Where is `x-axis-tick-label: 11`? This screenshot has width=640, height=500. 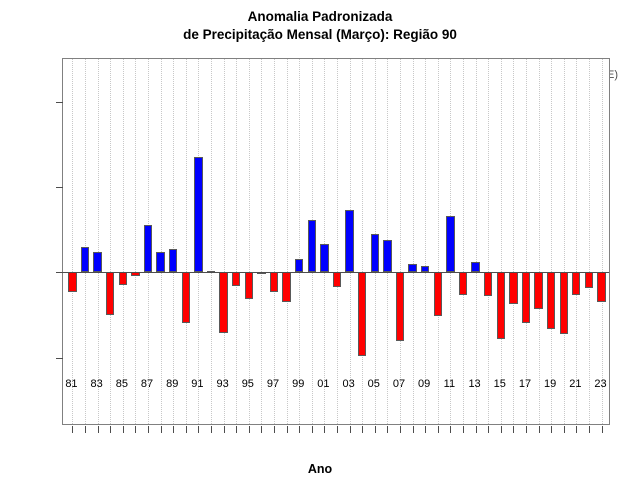
x-axis-tick-label: 11 is located at coordinates (449, 384).